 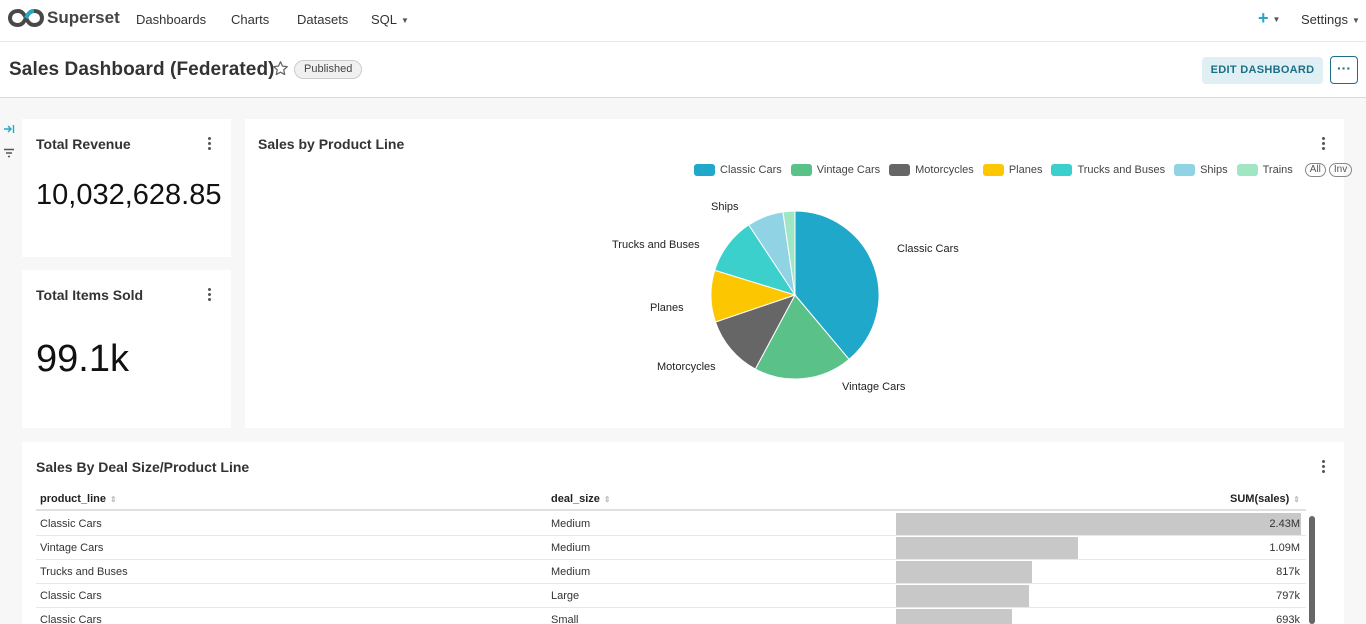 What do you see at coordinates (280, 68) in the screenshot?
I see `star-icon` at bounding box center [280, 68].